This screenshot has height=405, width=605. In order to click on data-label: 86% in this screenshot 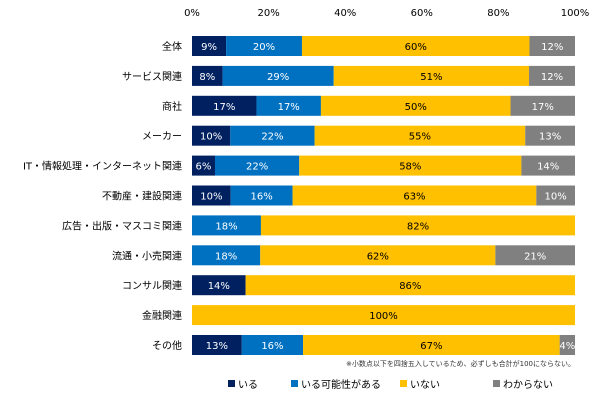, I will do `click(410, 286)`.